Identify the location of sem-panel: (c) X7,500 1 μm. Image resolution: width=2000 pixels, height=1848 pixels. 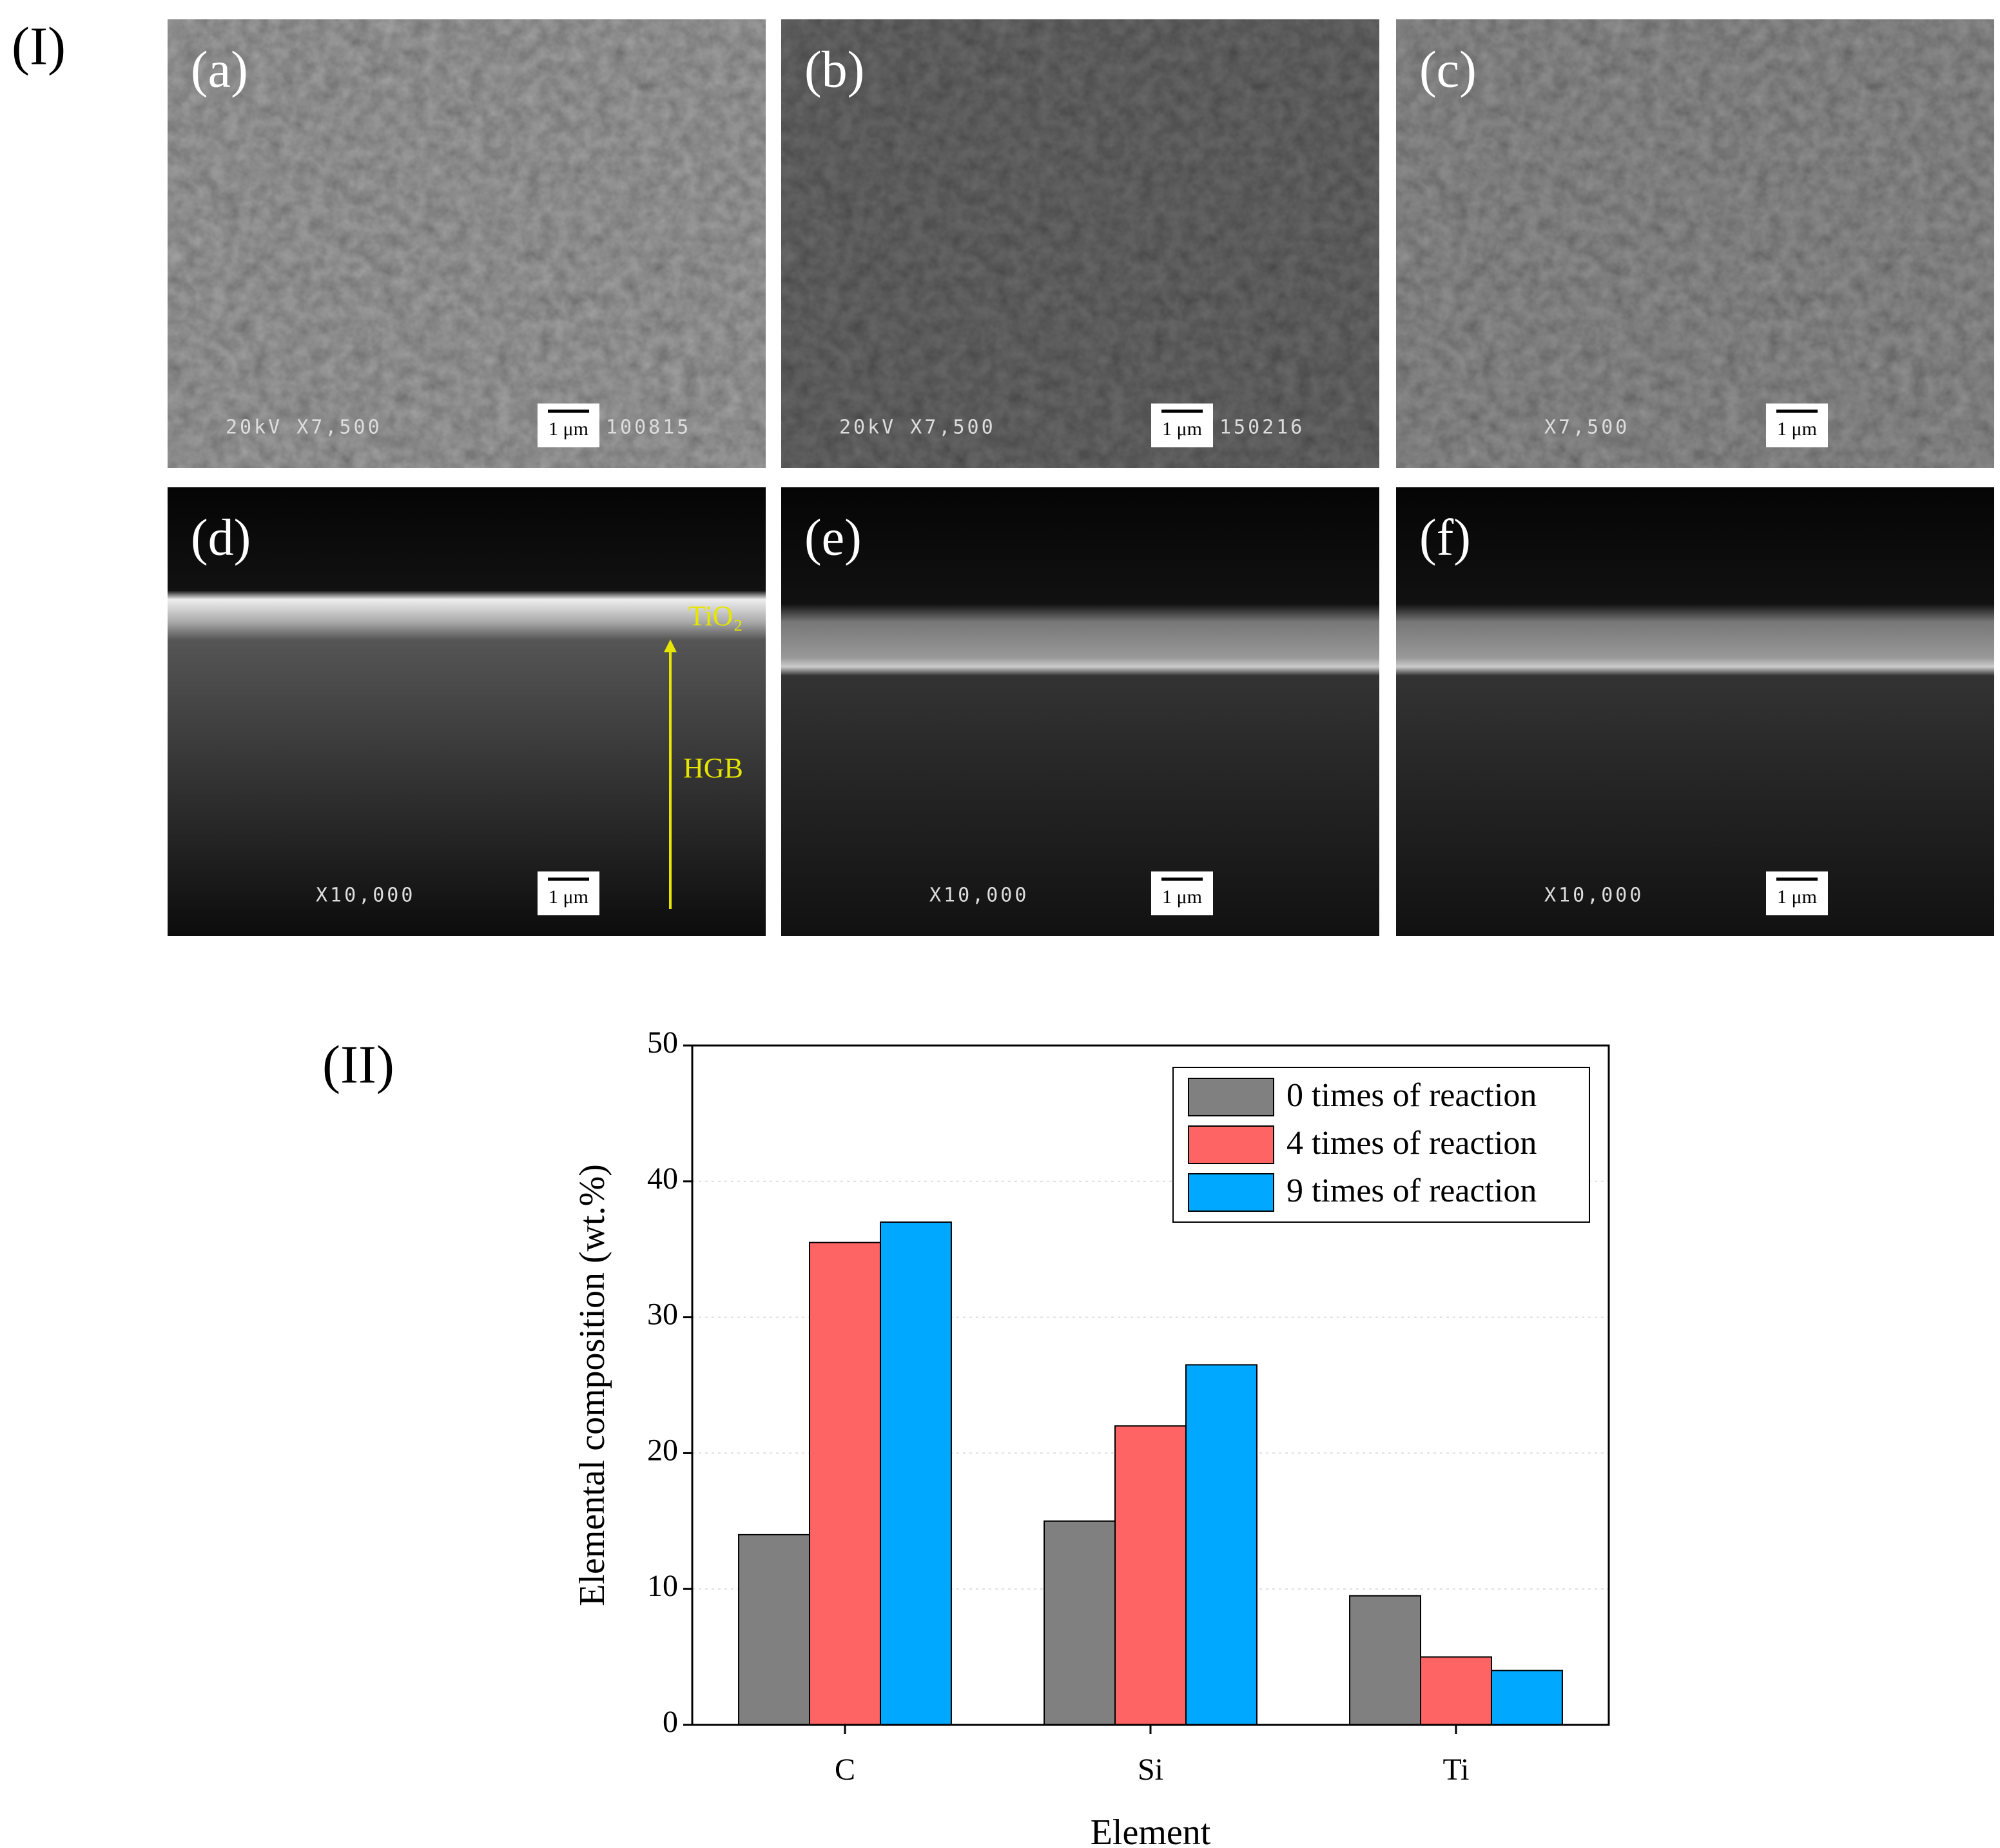
(1695, 243).